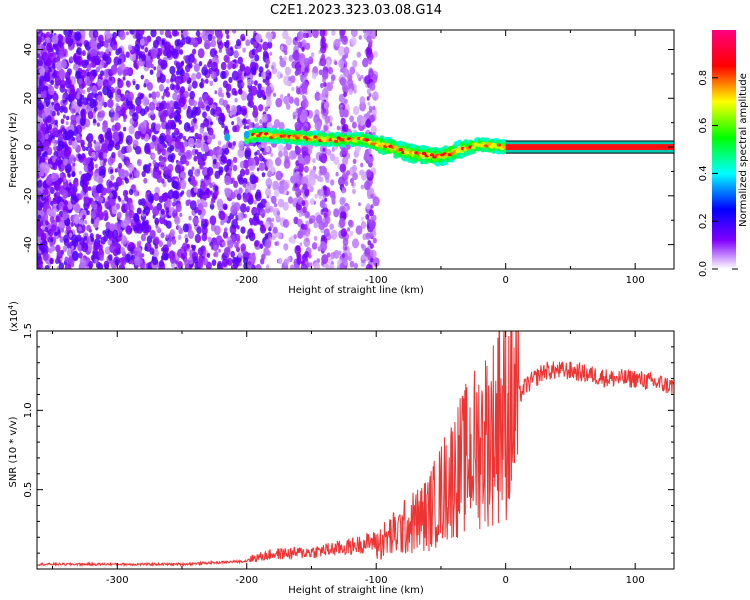 This screenshot has width=750, height=600. I want to click on y-tick-label: -40, so click(28, 244).